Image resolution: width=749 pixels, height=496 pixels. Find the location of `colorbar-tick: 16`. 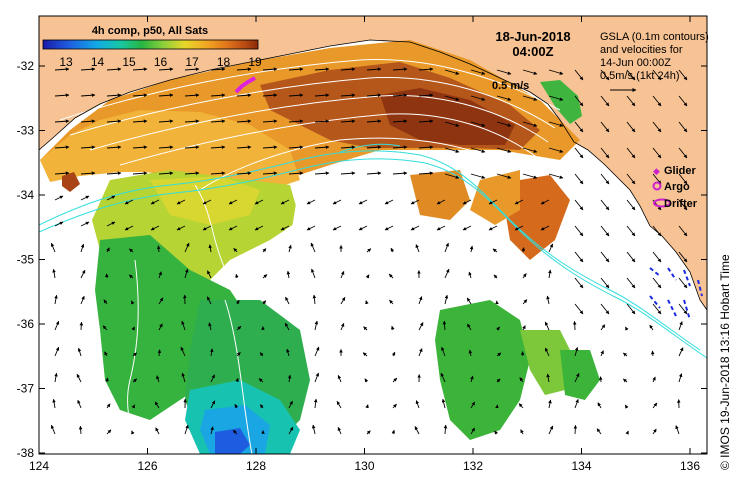

colorbar-tick: 16 is located at coordinates (161, 62).